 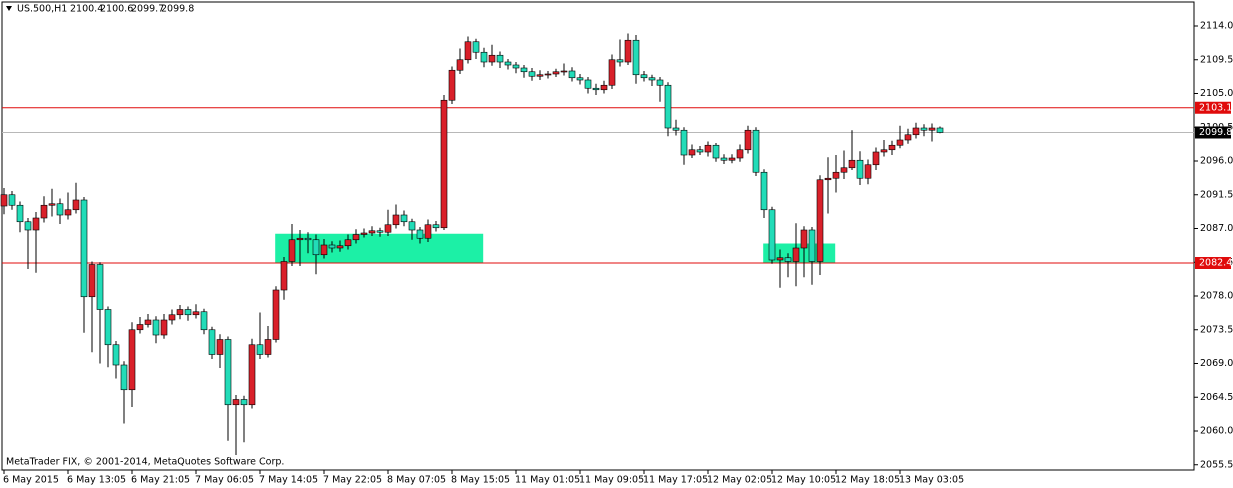 What do you see at coordinates (611, 480) in the screenshot?
I see `x-tick-label: 11 May 09:05` at bounding box center [611, 480].